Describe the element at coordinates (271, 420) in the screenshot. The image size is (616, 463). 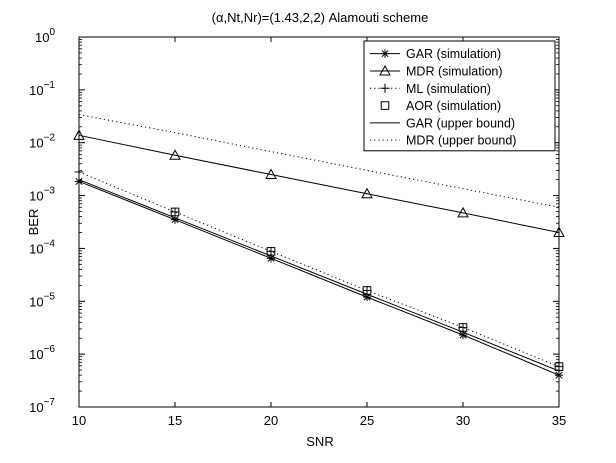
I see `x-tick-label: 20` at that location.